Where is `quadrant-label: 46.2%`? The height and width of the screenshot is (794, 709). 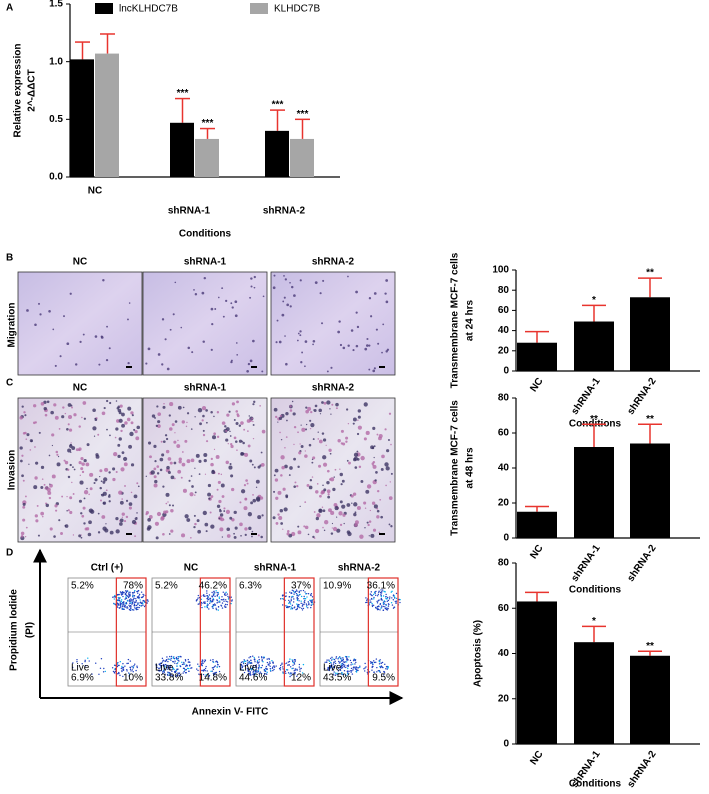
quadrant-label: 46.2% is located at coordinates (213, 586).